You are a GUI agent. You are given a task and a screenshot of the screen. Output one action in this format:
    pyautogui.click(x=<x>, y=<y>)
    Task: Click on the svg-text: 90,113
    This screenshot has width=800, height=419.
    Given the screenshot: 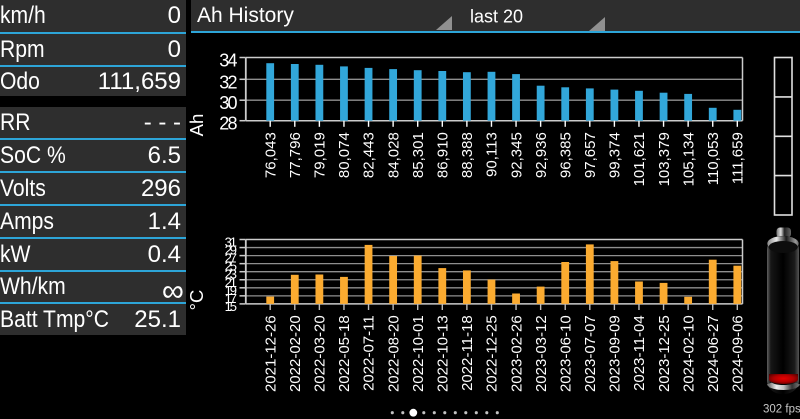 What is the action you would take?
    pyautogui.click(x=492, y=154)
    